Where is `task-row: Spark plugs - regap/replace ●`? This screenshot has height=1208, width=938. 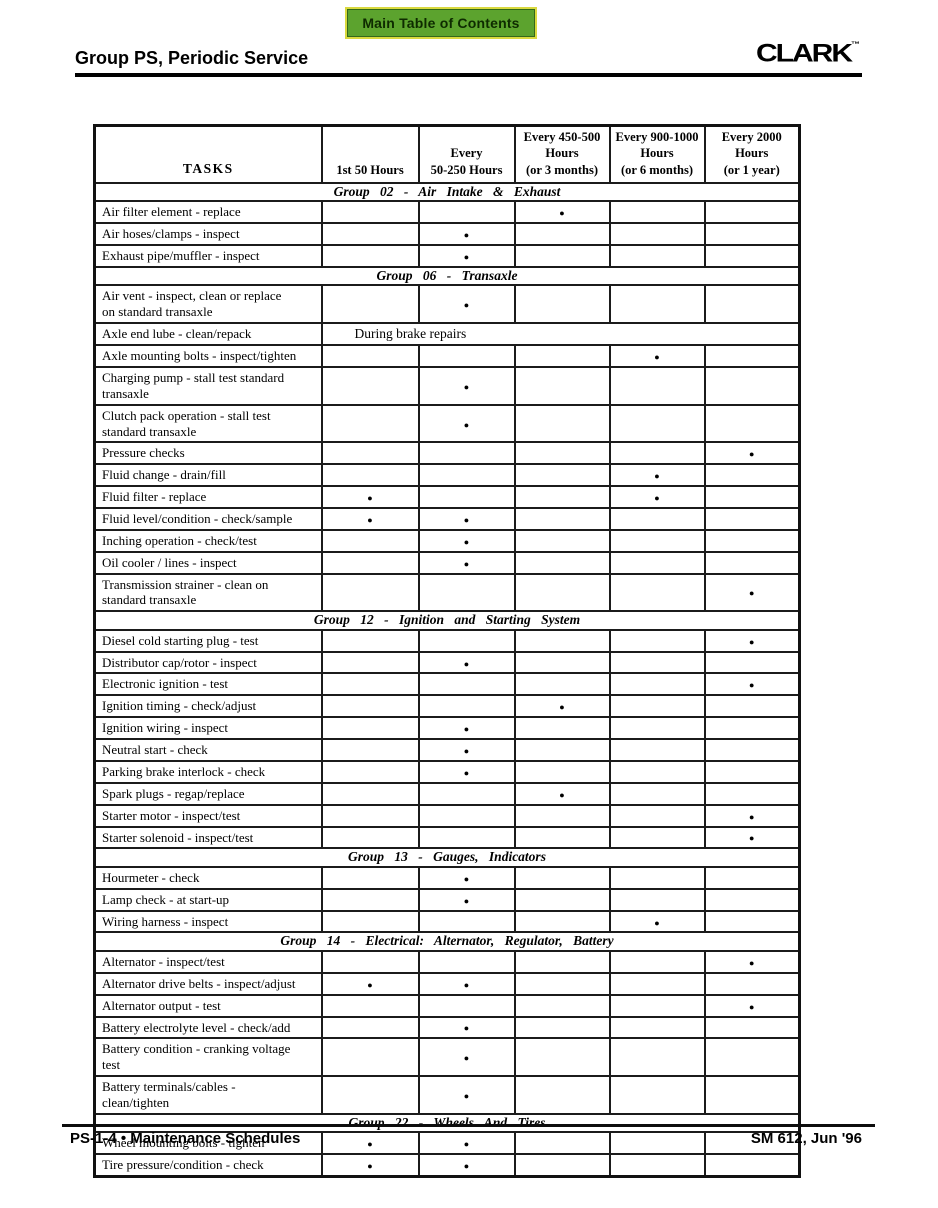
task-row: Spark plugs - regap/replace ● is located at coordinates (447, 793).